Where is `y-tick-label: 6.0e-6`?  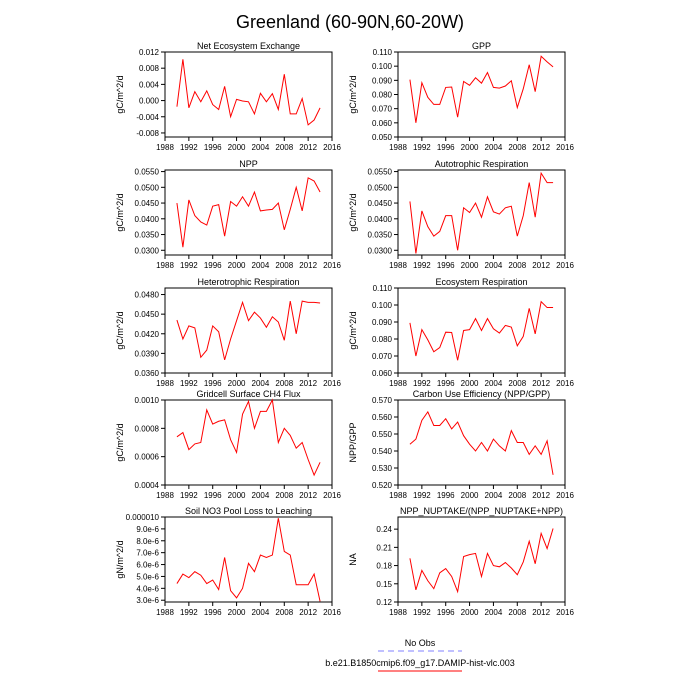
y-tick-label: 6.0e-6 is located at coordinates (147, 565).